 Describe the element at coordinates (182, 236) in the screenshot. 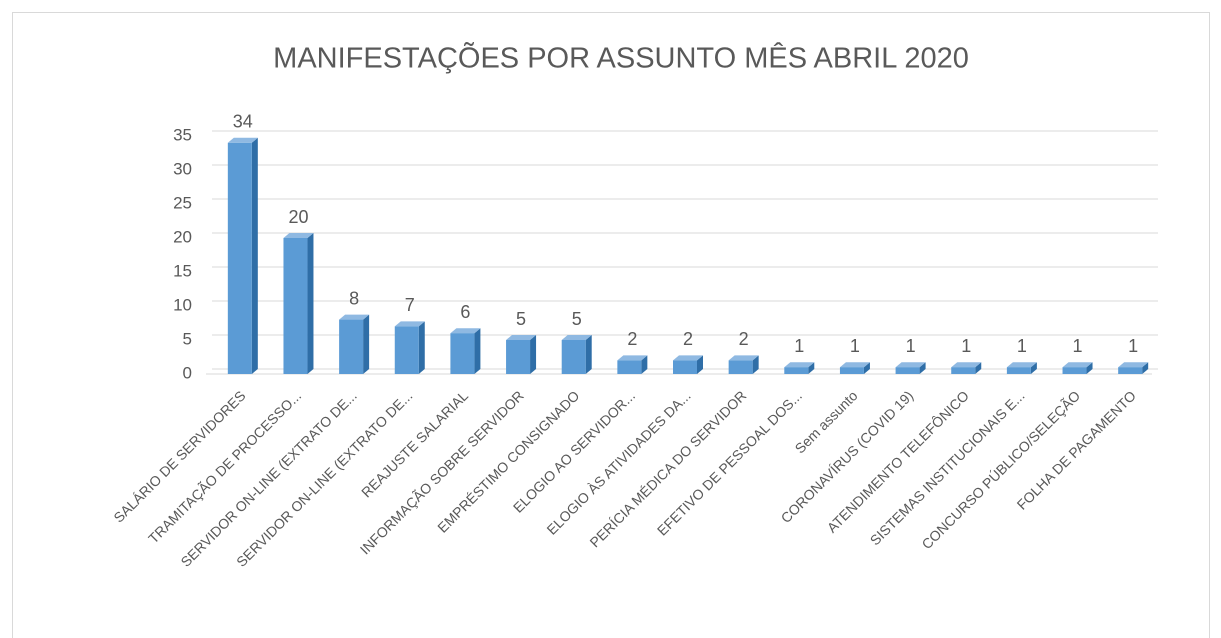

I see `y-tick-label: 20` at that location.